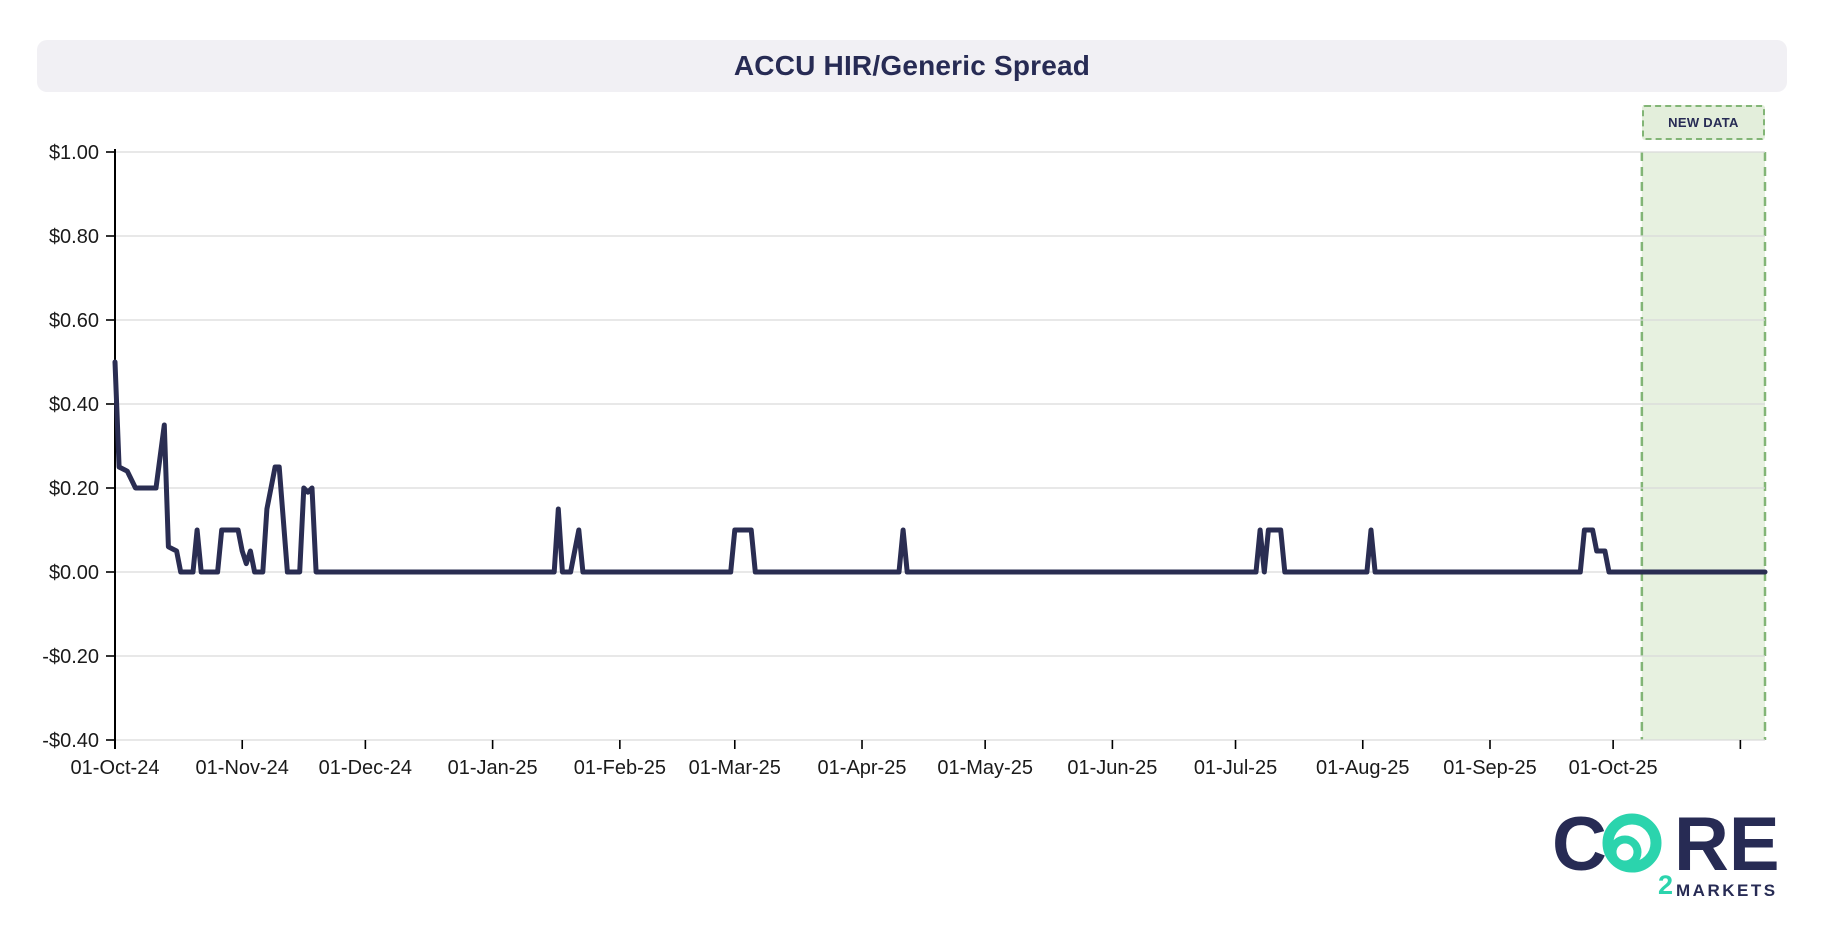  Describe the element at coordinates (1362, 768) in the screenshot. I see `x-tick-label: 01-Aug-25` at that location.